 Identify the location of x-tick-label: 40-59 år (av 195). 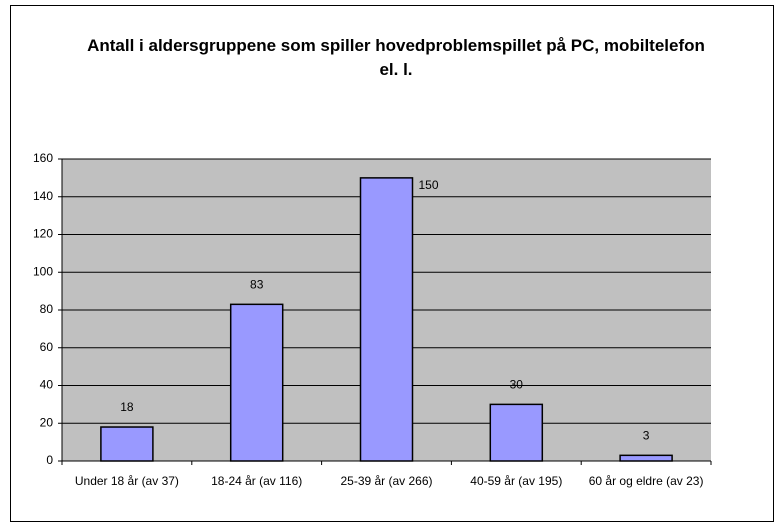
(516, 481).